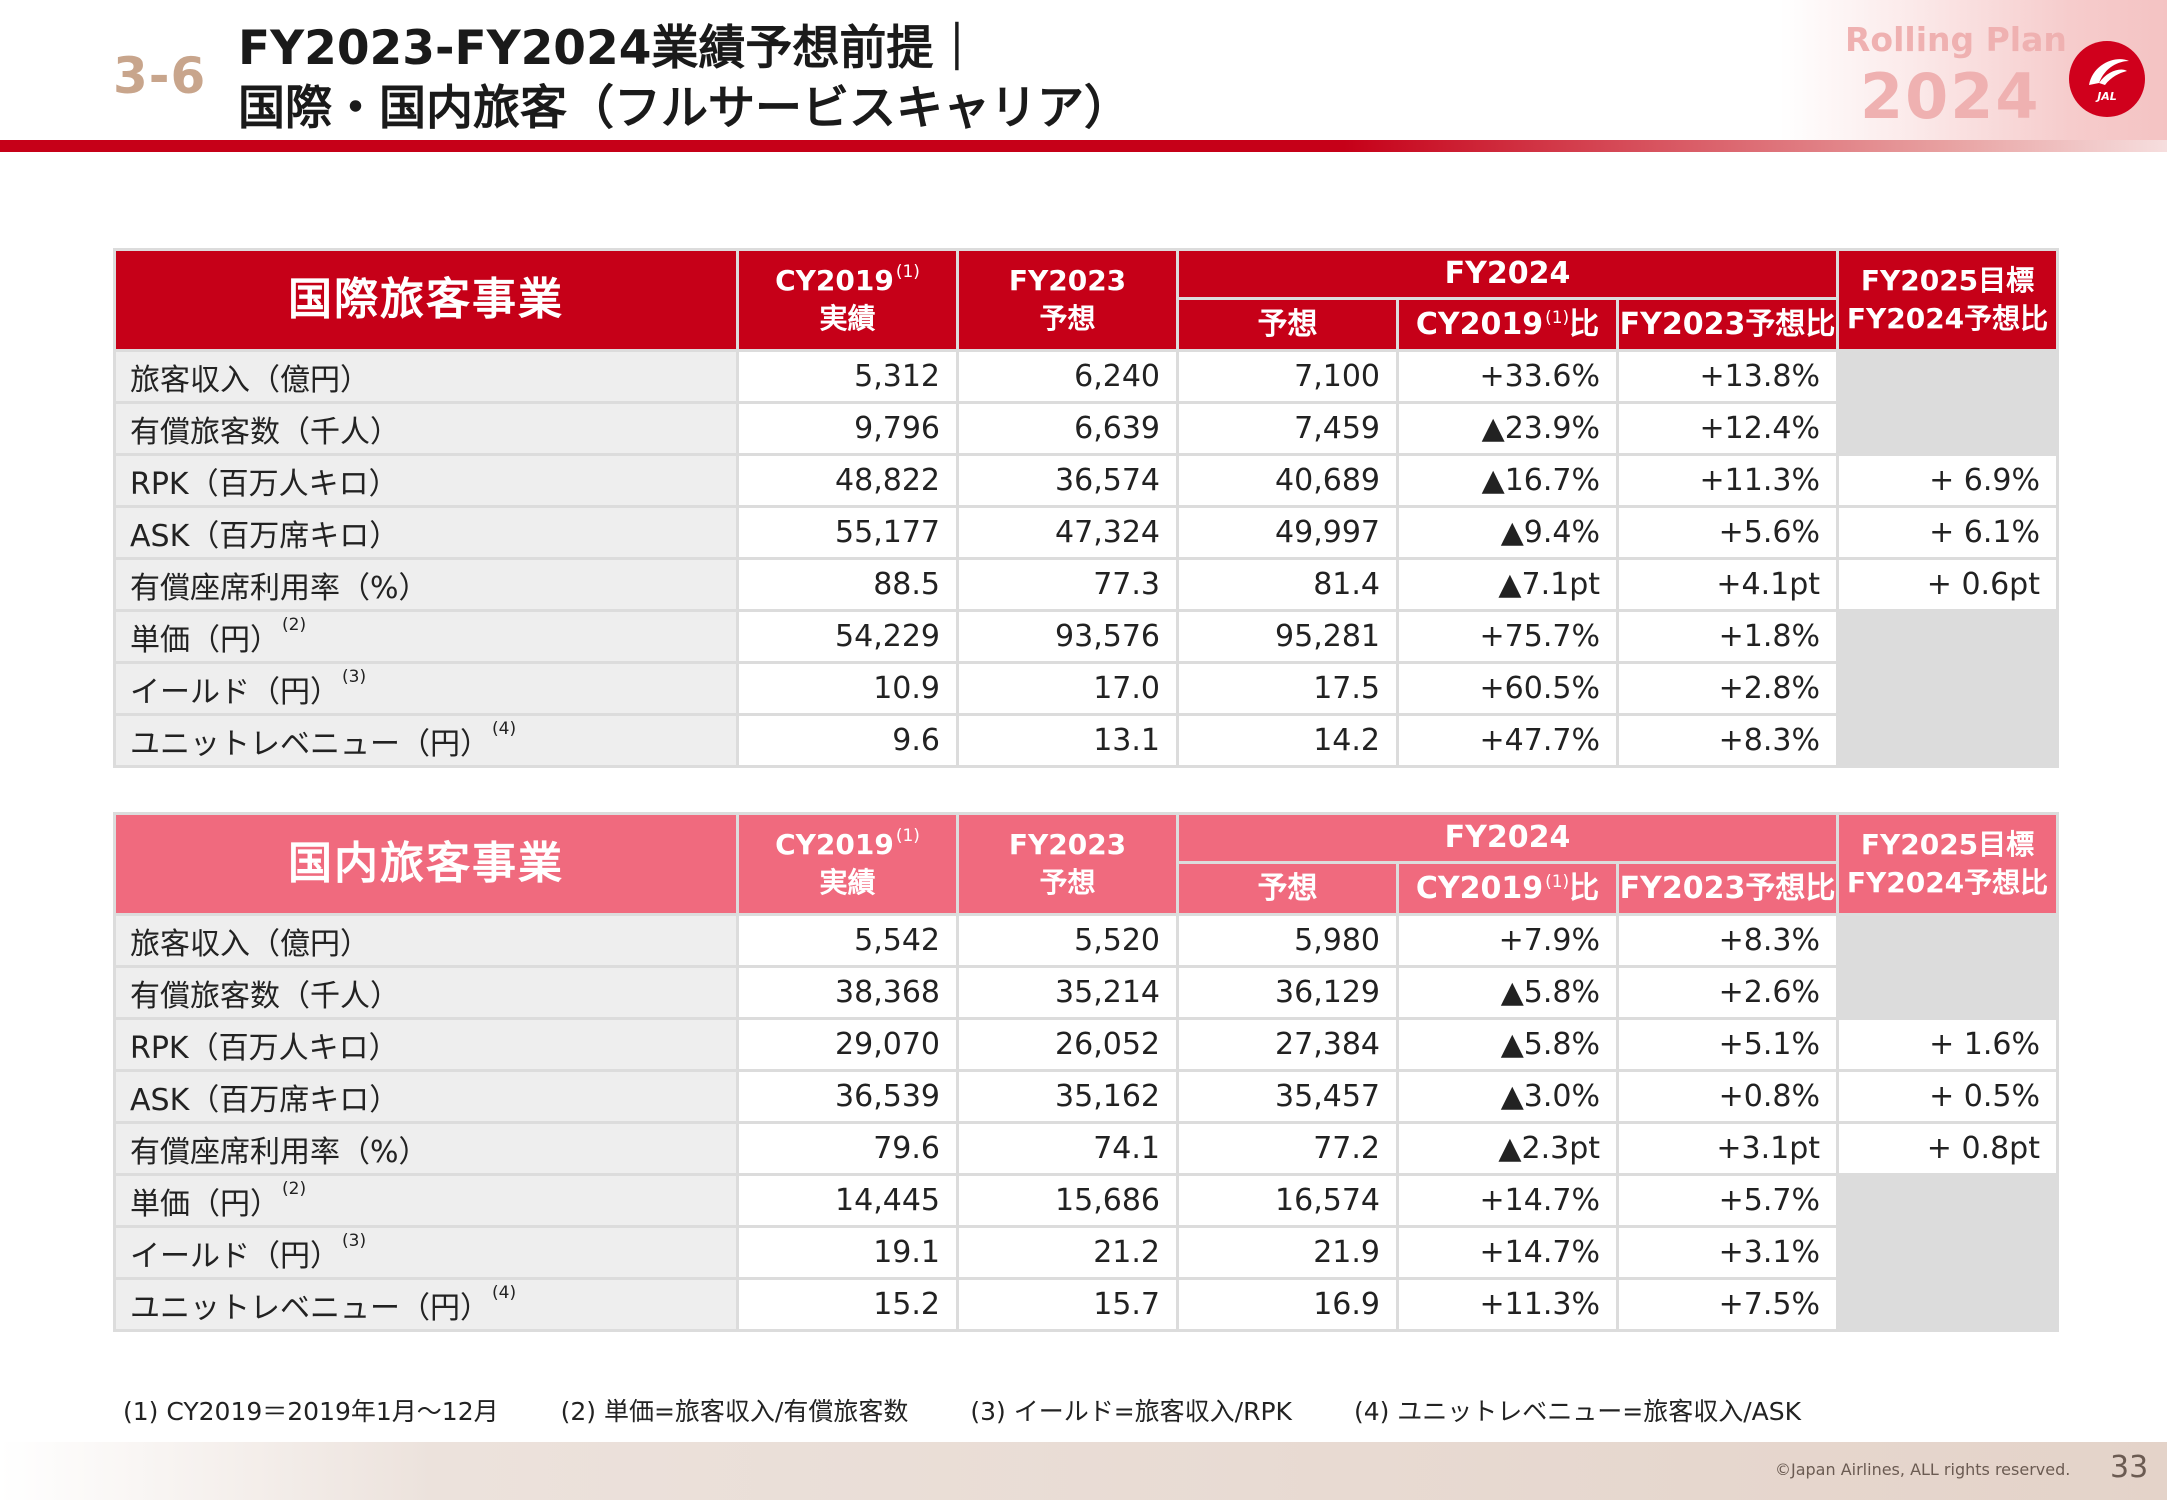 This screenshot has width=2167, height=1500. I want to click on footer-bar, so click(1083, 1471).